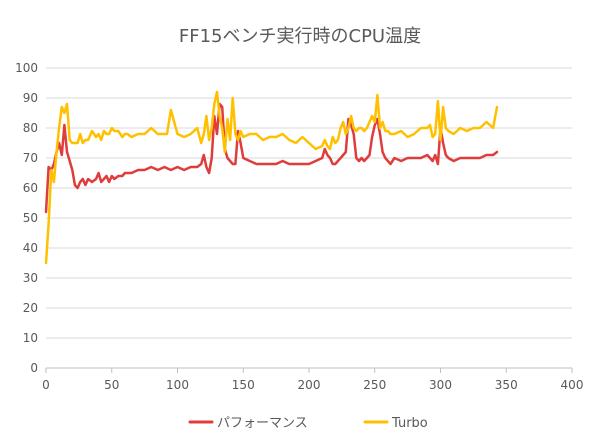 Image resolution: width=600 pixels, height=446 pixels. I want to click on legend-label-1: Turbo, so click(409, 423).